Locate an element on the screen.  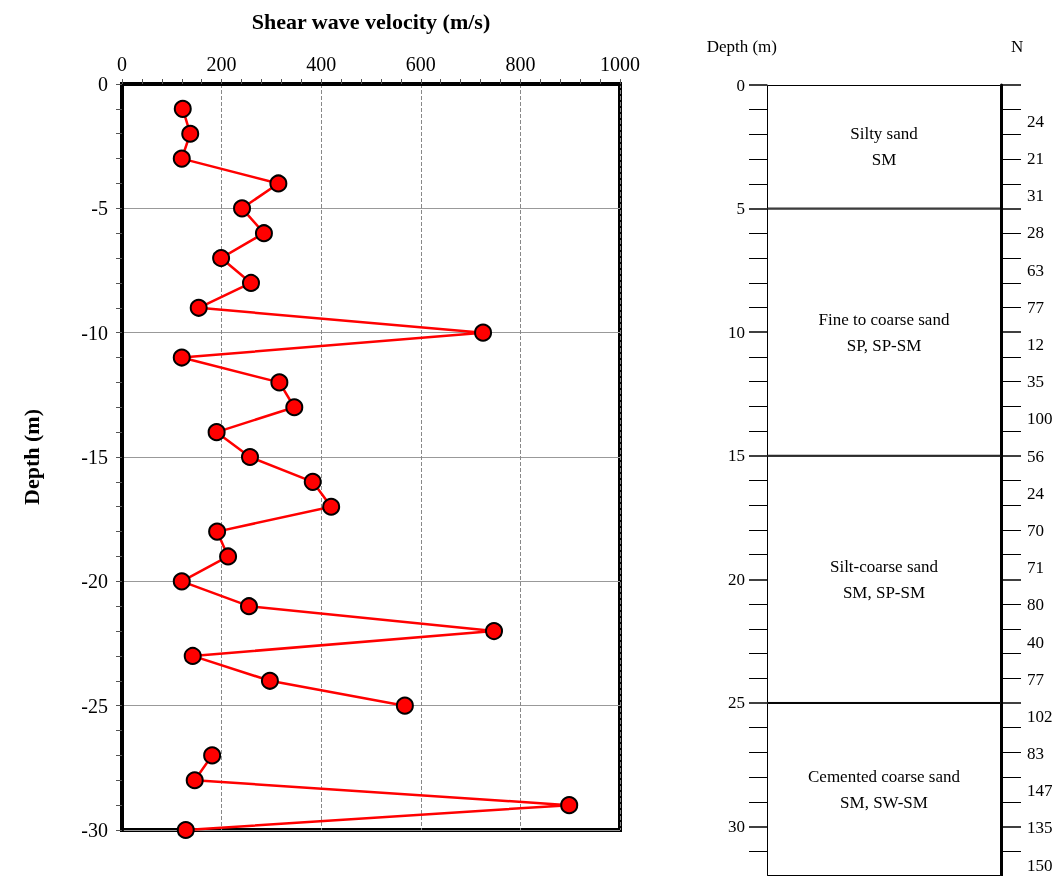
y-tick-label: 5 is located at coordinates (740, 209).